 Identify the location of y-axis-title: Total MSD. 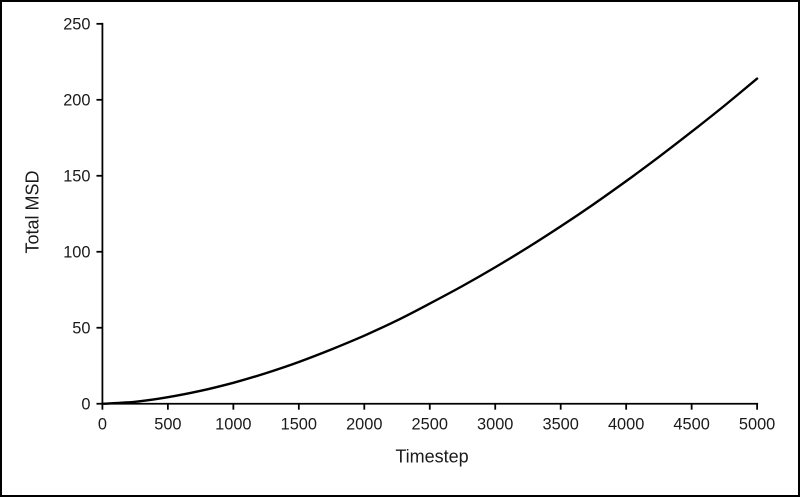
(32, 212).